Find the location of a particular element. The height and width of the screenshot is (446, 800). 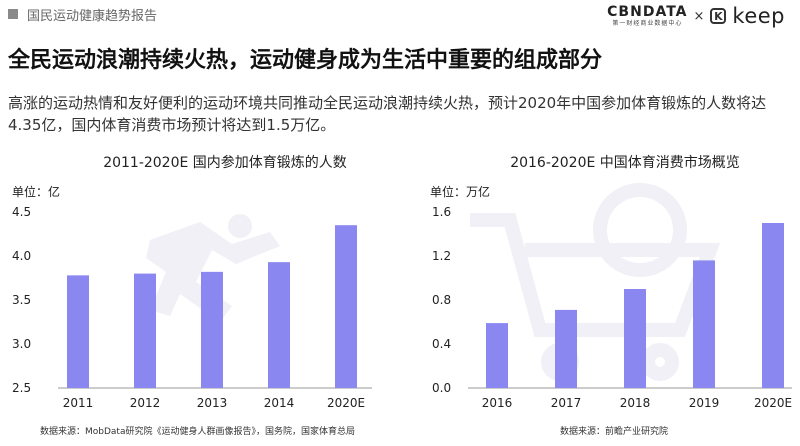

chart-title: 2016-2020E 中国体育消费市场概览 is located at coordinates (625, 162).